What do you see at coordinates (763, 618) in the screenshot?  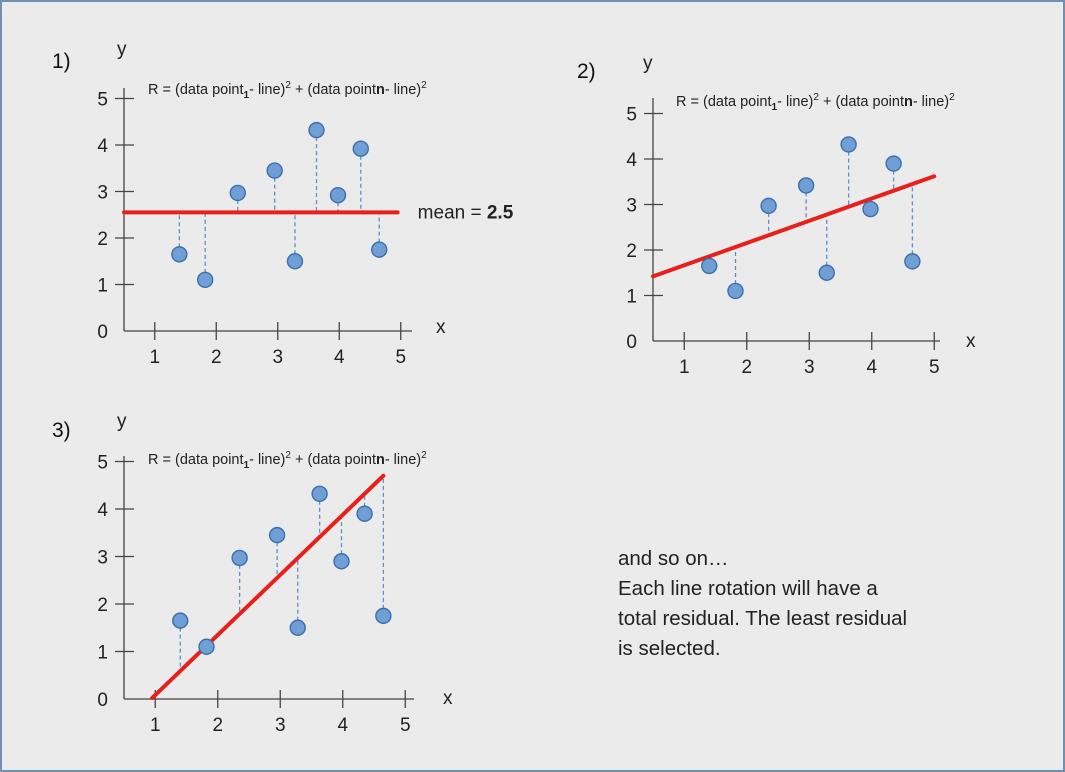 I see `note-line-3: total residual. The least residual` at bounding box center [763, 618].